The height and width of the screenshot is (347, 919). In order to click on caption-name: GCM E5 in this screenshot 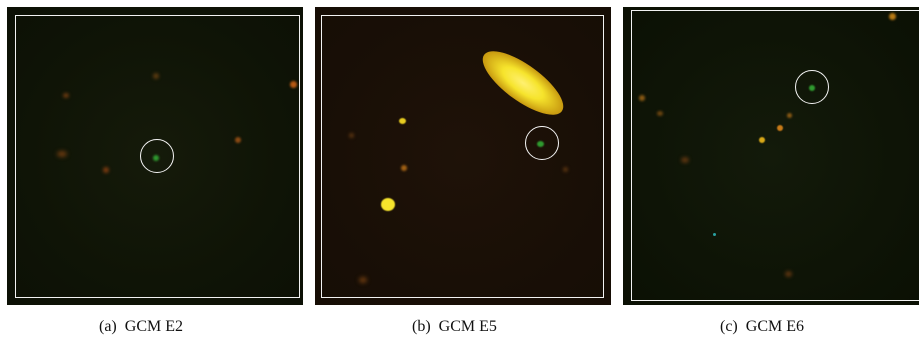, I will do `click(467, 326)`.